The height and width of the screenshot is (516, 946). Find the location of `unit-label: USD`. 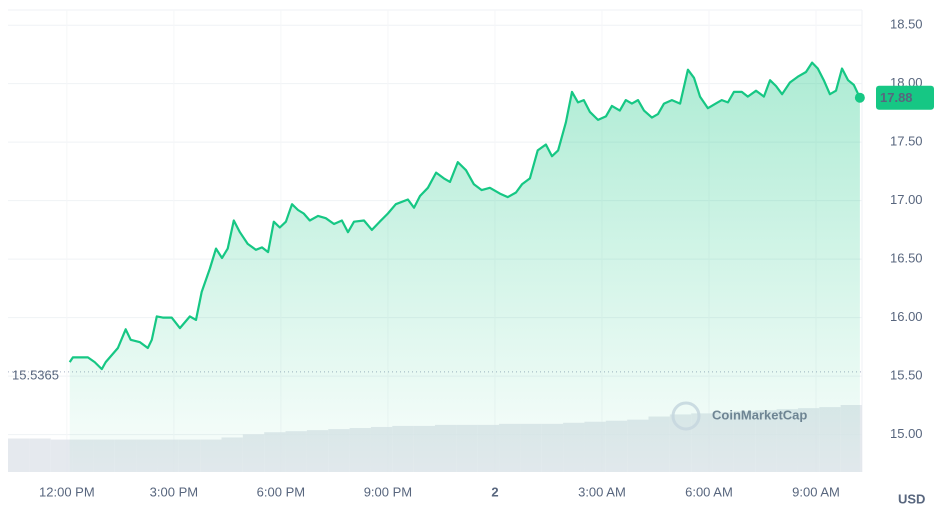

unit-label: USD is located at coordinates (911, 498).